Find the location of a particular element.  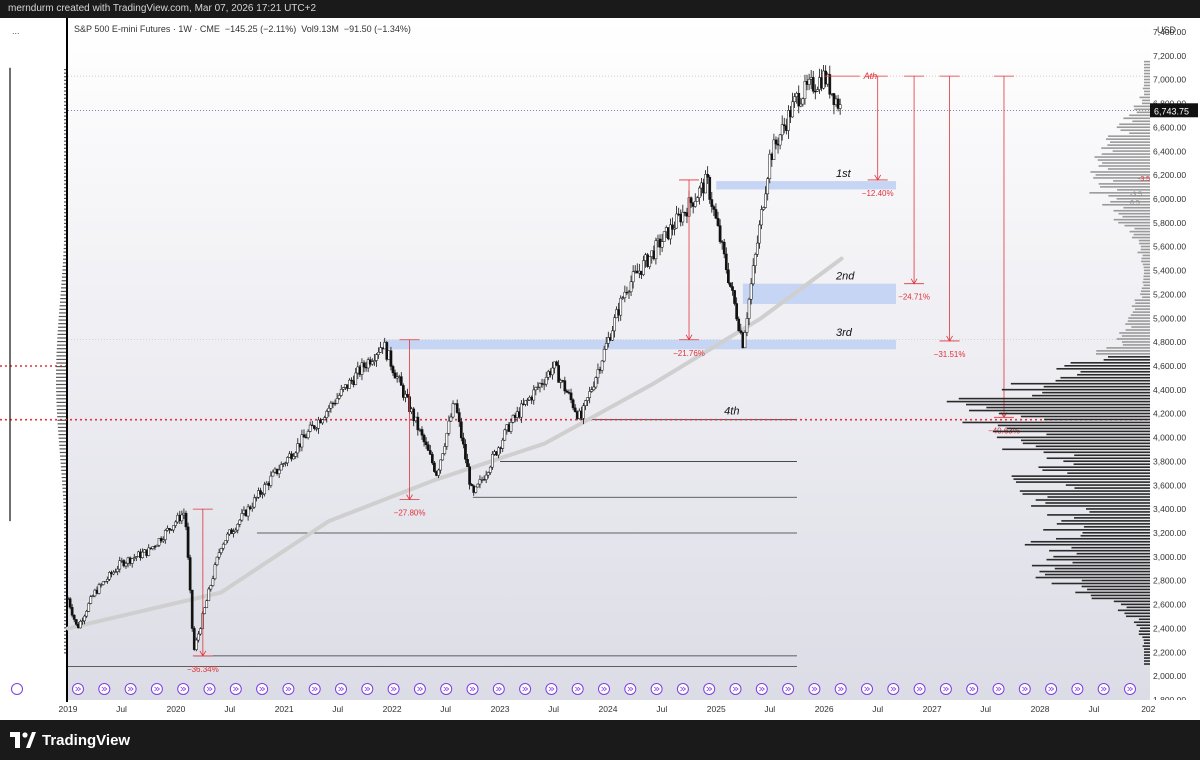

bottom-bar is located at coordinates (600, 740).